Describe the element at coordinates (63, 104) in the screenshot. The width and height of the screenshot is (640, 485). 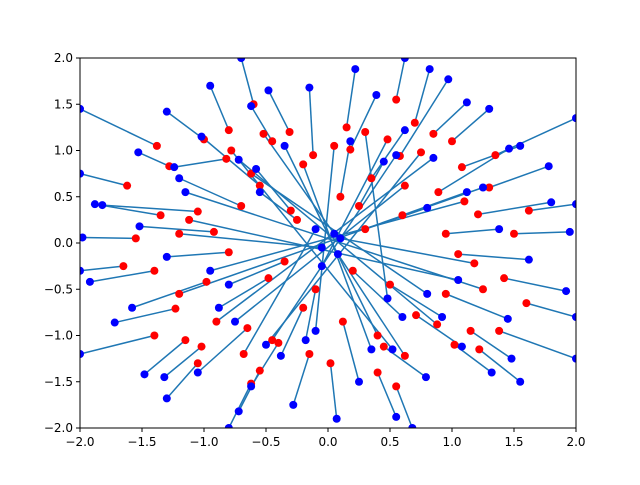
I see `y-tick-label: 1.5` at that location.